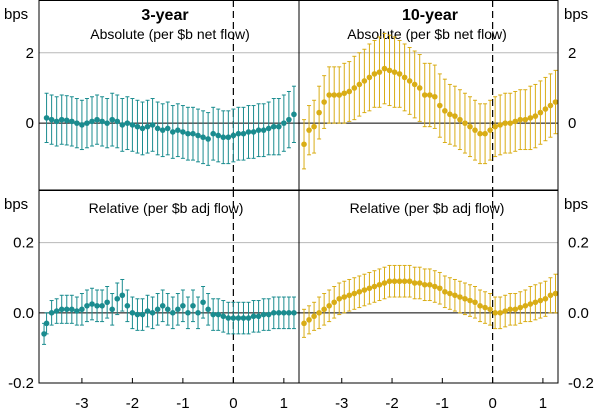  Describe the element at coordinates (16, 204) in the screenshot. I see `y-unit-label-bottom-left: bps` at that location.